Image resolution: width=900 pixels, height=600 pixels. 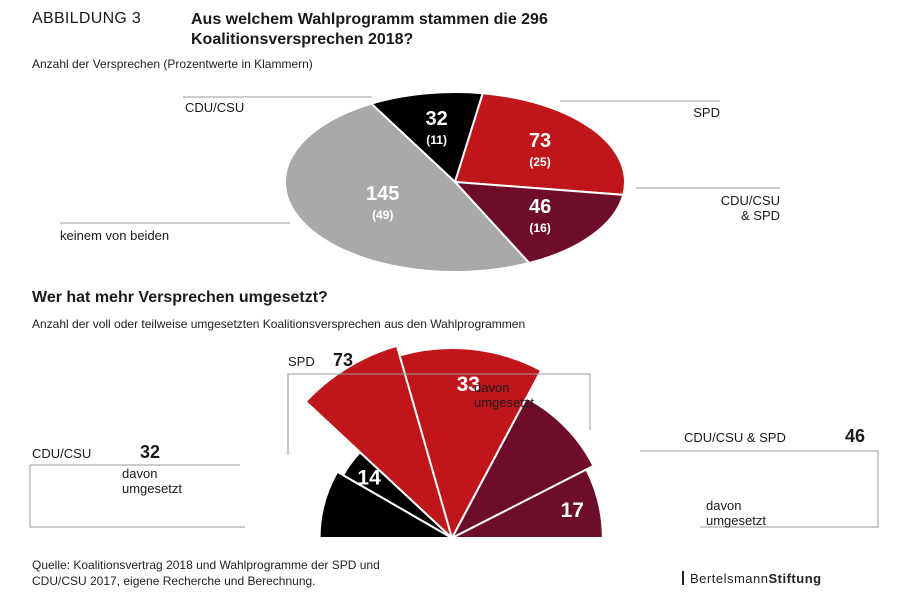 I want to click on pie-value-1: 73, so click(x=540, y=141).